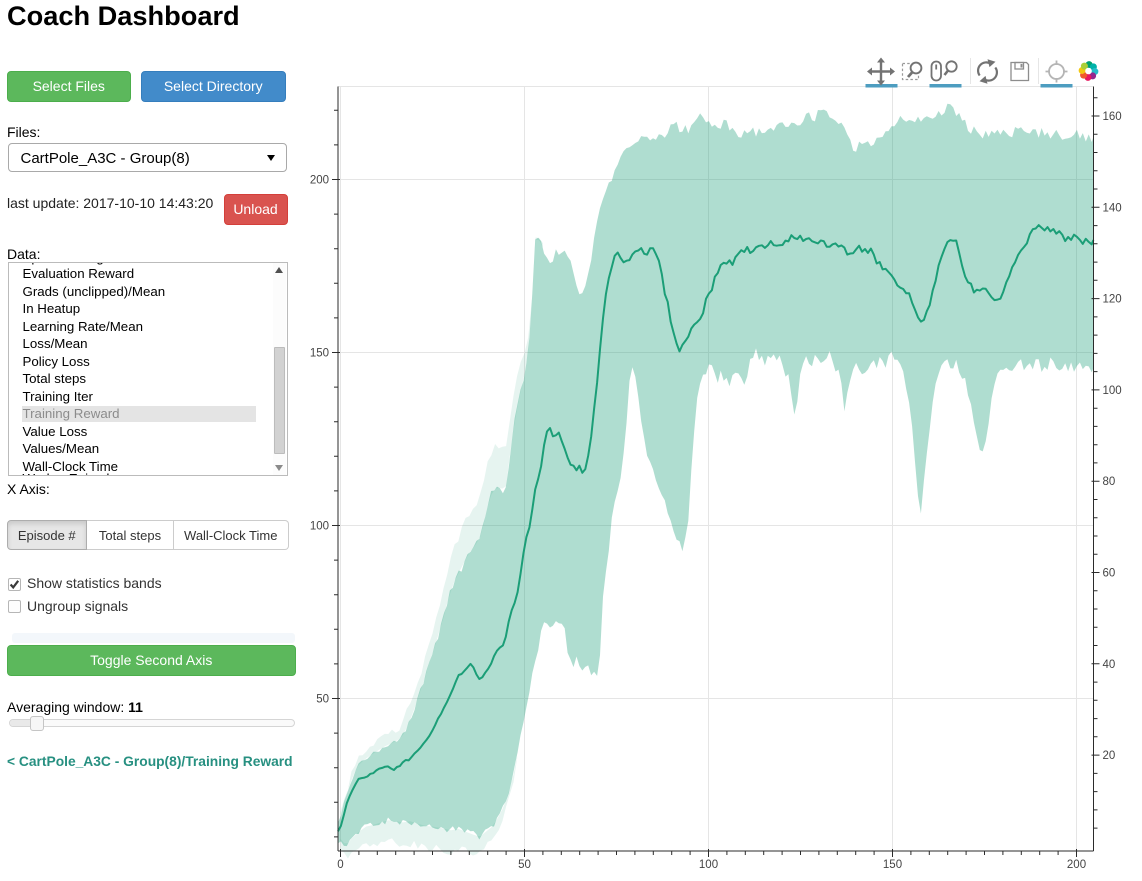 The image size is (1142, 881). What do you see at coordinates (1112, 300) in the screenshot?
I see `svg-text: 120` at bounding box center [1112, 300].